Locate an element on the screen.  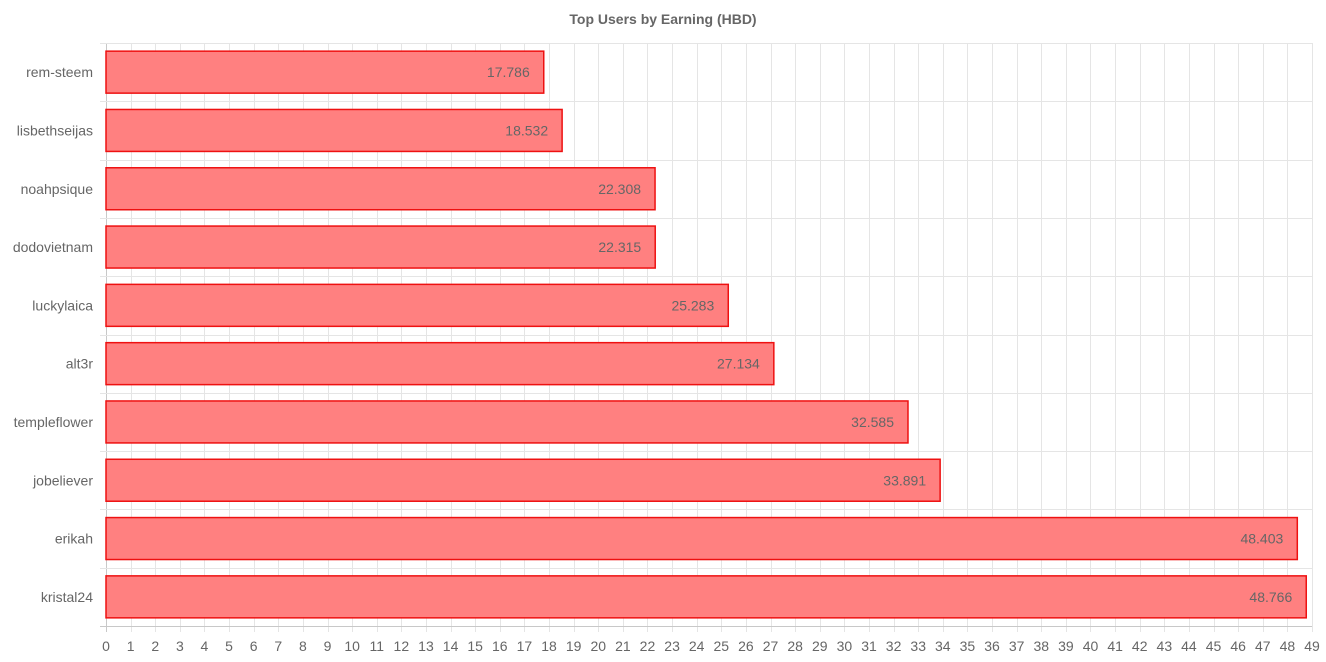
x-tick-label: 28 is located at coordinates (795, 646).